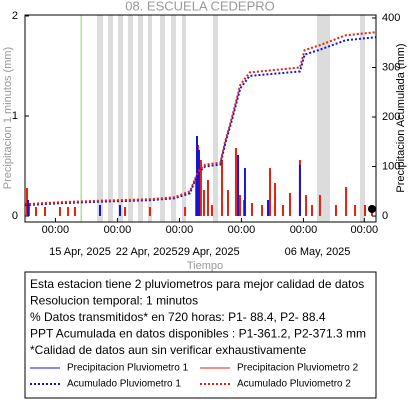 This screenshot has width=408, height=404. What do you see at coordinates (8, 118) in the screenshot?
I see `y-axis-label: Precipitacion 1 minutos (mm)` at bounding box center [8, 118].